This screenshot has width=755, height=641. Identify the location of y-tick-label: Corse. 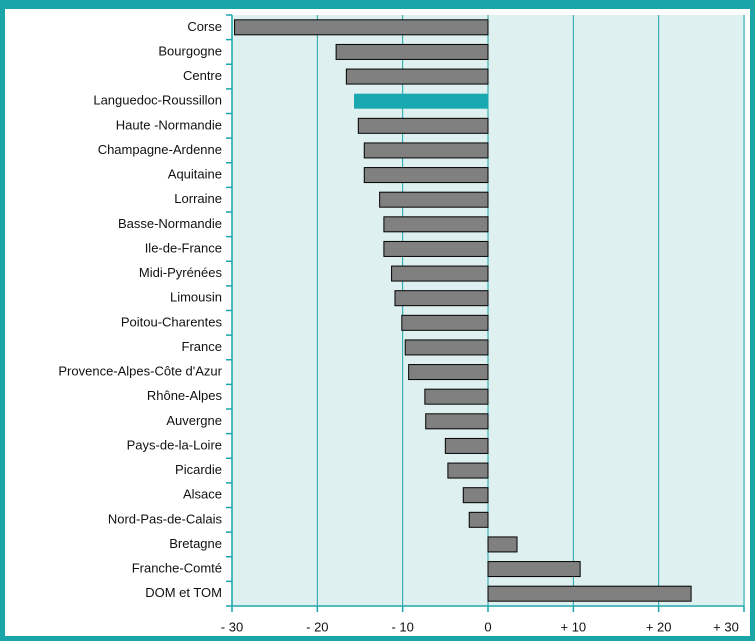
(204, 26).